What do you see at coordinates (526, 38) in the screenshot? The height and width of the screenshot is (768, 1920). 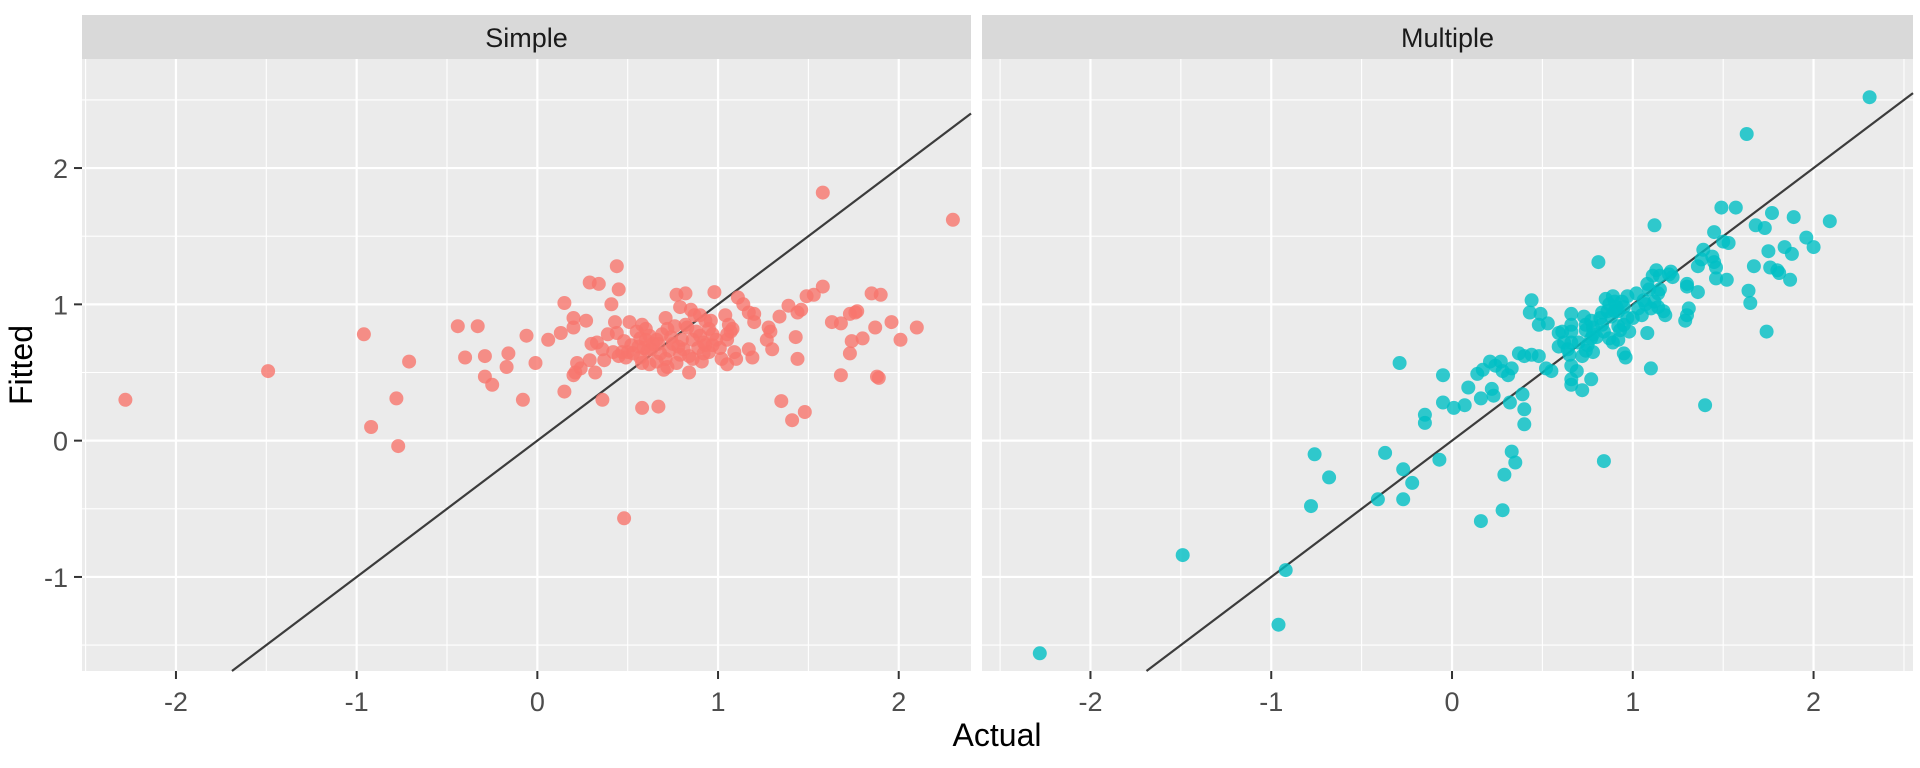 I see `facet-label: Simple` at bounding box center [526, 38].